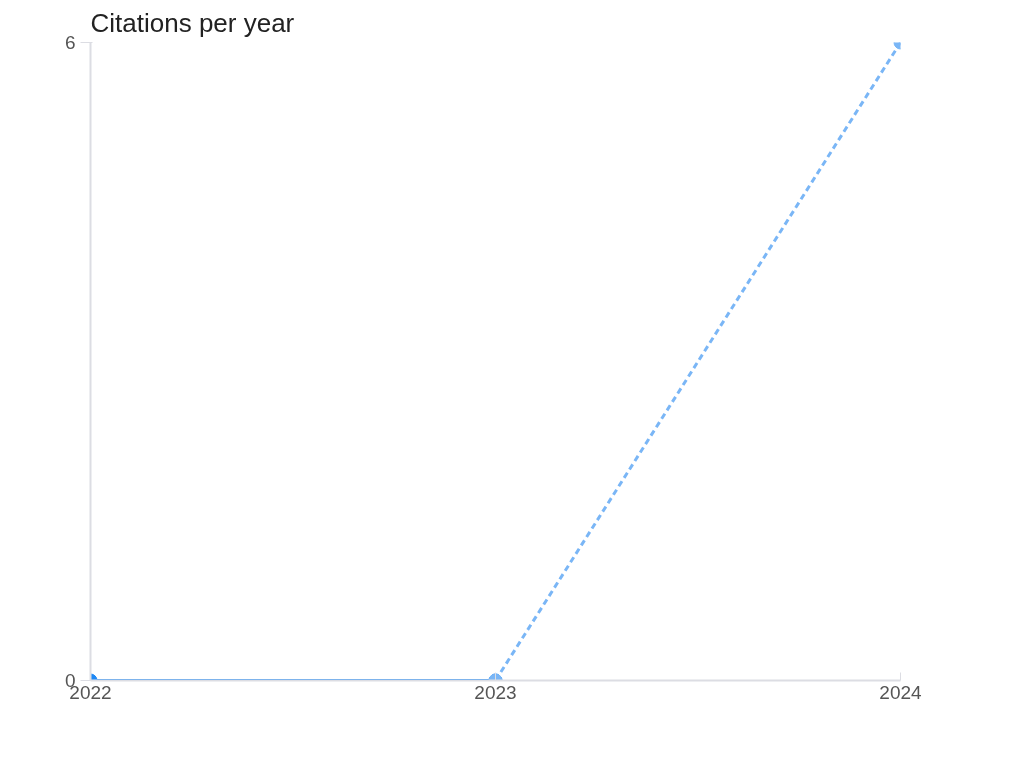 This screenshot has height=770, width=1009. I want to click on x-tick-label: 2023, so click(495, 692).